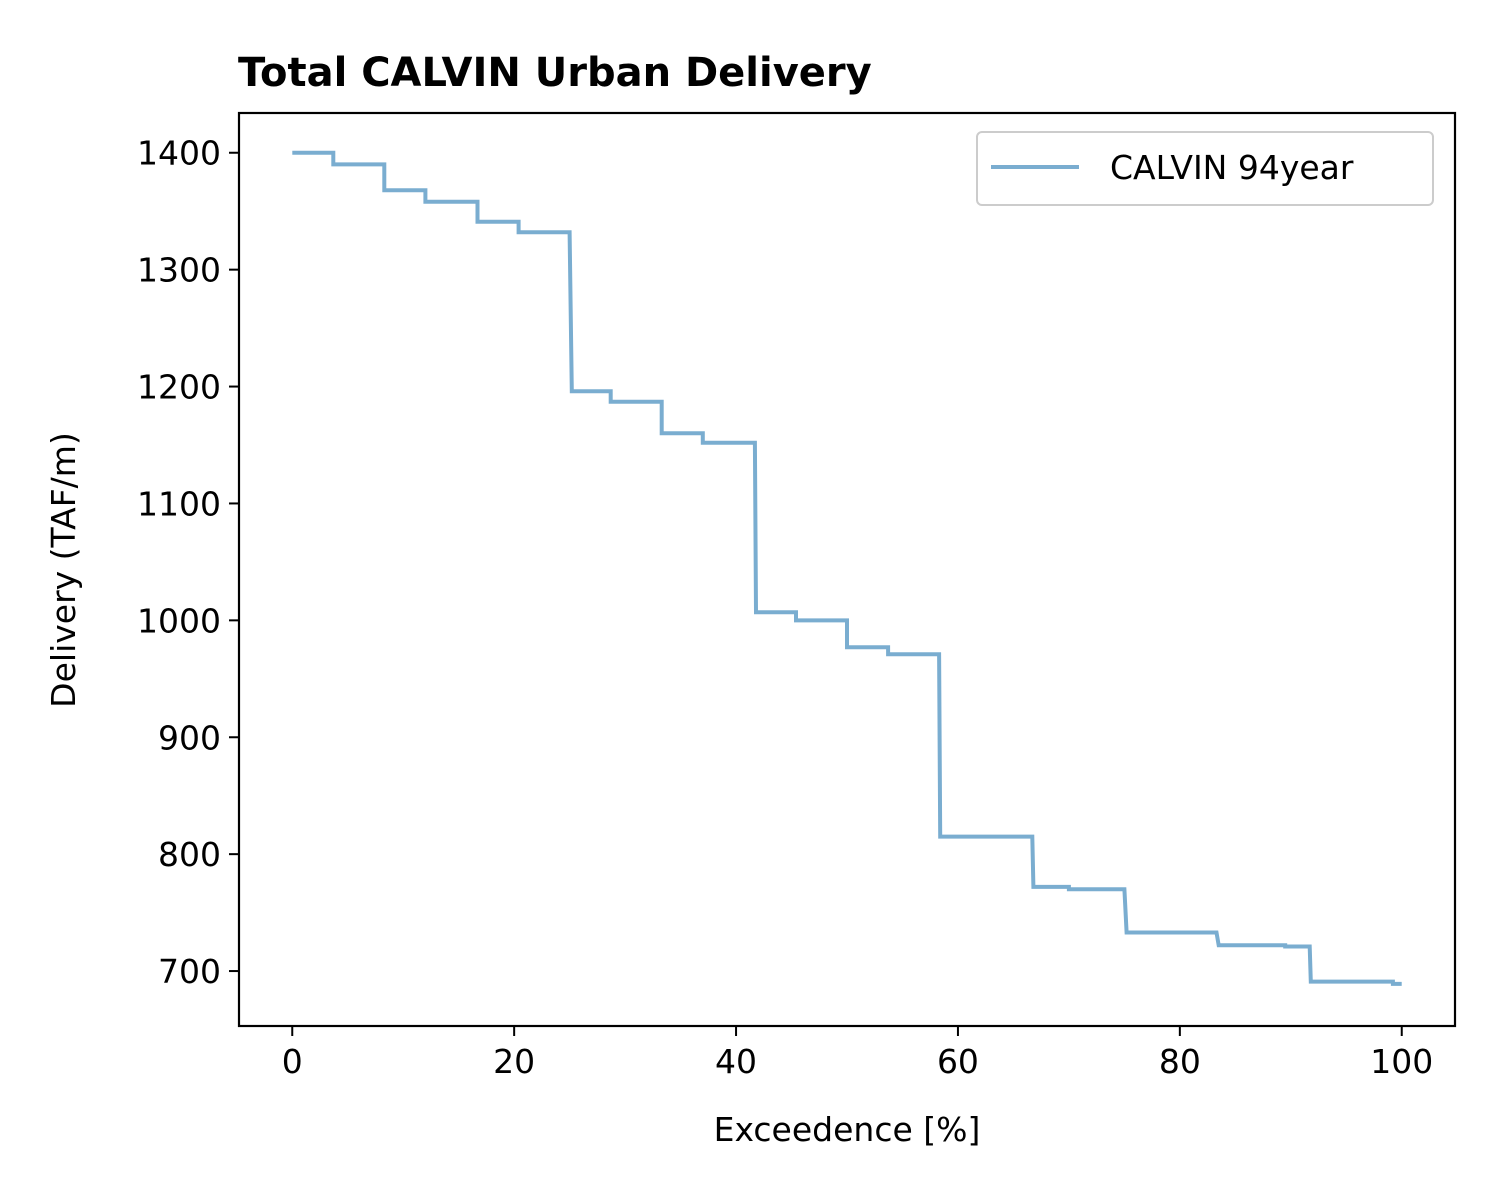  I want to click on legend-box, so click(1205, 168).